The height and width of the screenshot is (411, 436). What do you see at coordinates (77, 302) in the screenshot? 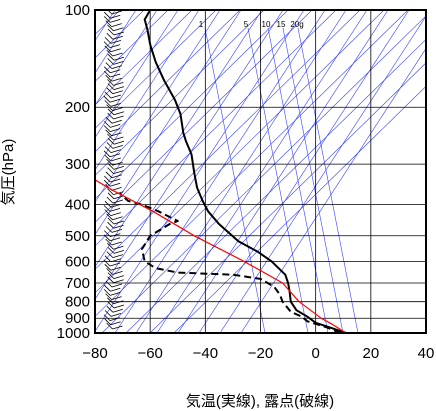
I see `y-tick-label: 800` at bounding box center [77, 302].